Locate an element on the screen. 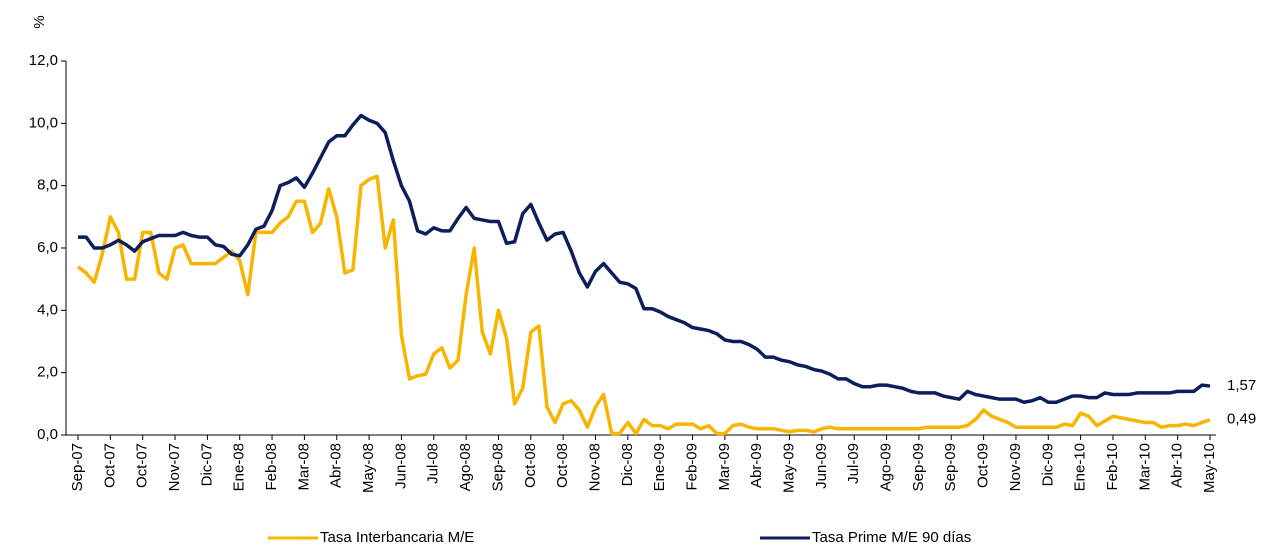 The image size is (1279, 552). x-tick-label: Ago-08 is located at coordinates (465, 467).